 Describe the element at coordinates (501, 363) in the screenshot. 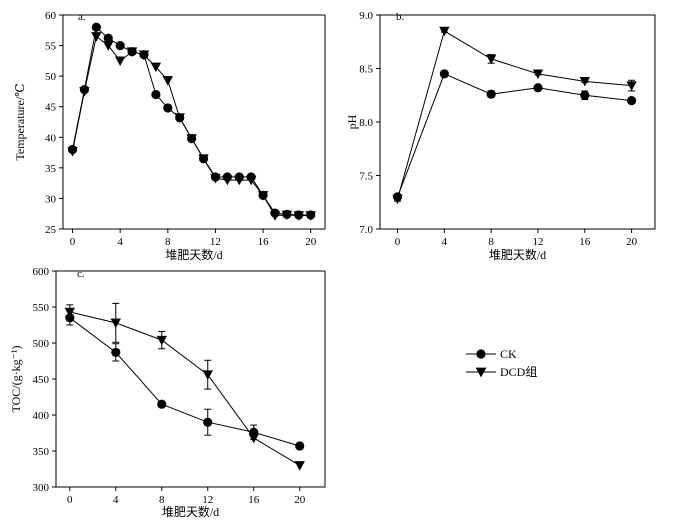

I see `legend: CK DCD组` at that location.